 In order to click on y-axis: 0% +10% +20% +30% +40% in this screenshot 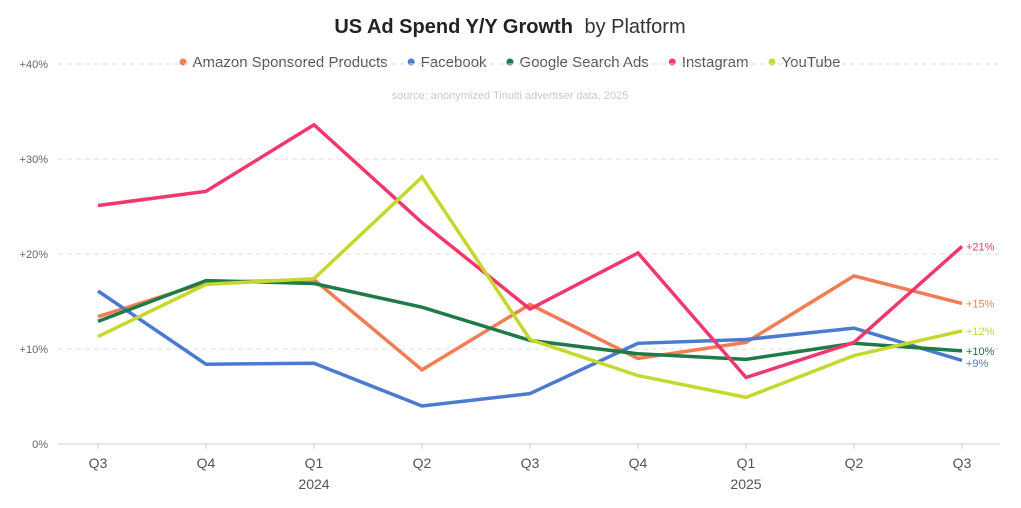, I will do `click(34, 255)`.